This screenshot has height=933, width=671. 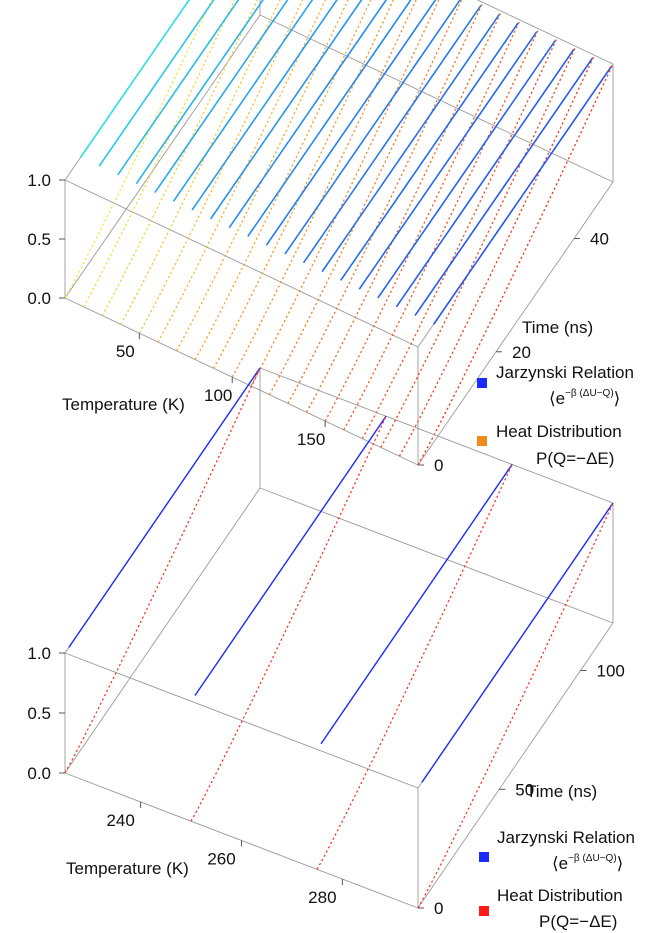 What do you see at coordinates (438, 908) in the screenshot?
I see `plot-2-y-tick-label: 0` at bounding box center [438, 908].